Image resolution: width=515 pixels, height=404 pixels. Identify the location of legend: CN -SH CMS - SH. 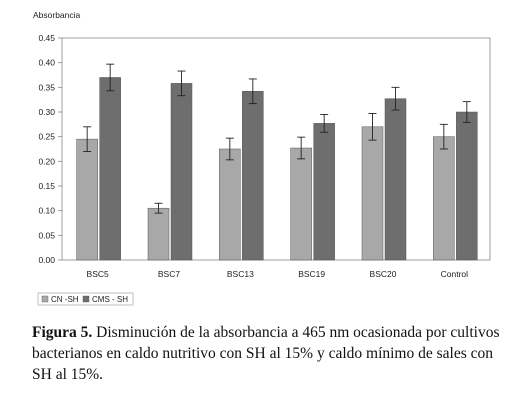
(85, 299).